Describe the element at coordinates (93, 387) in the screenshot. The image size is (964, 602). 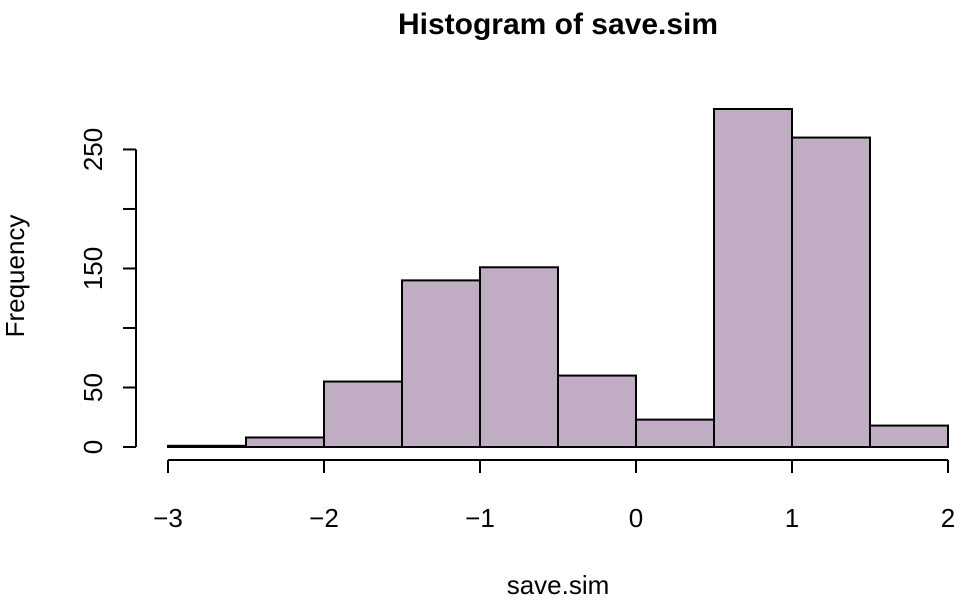
I see `y-tick-label-1: 50` at that location.